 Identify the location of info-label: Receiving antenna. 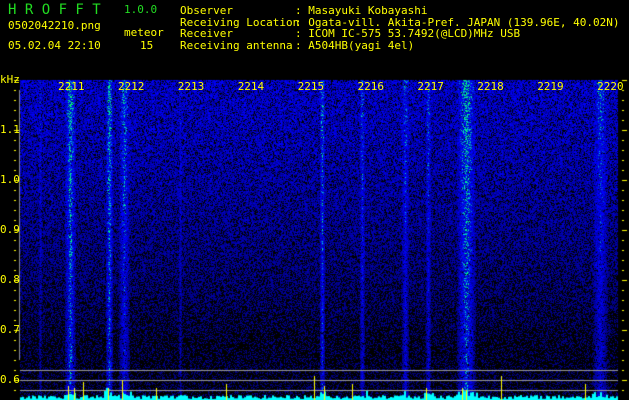
(236, 45).